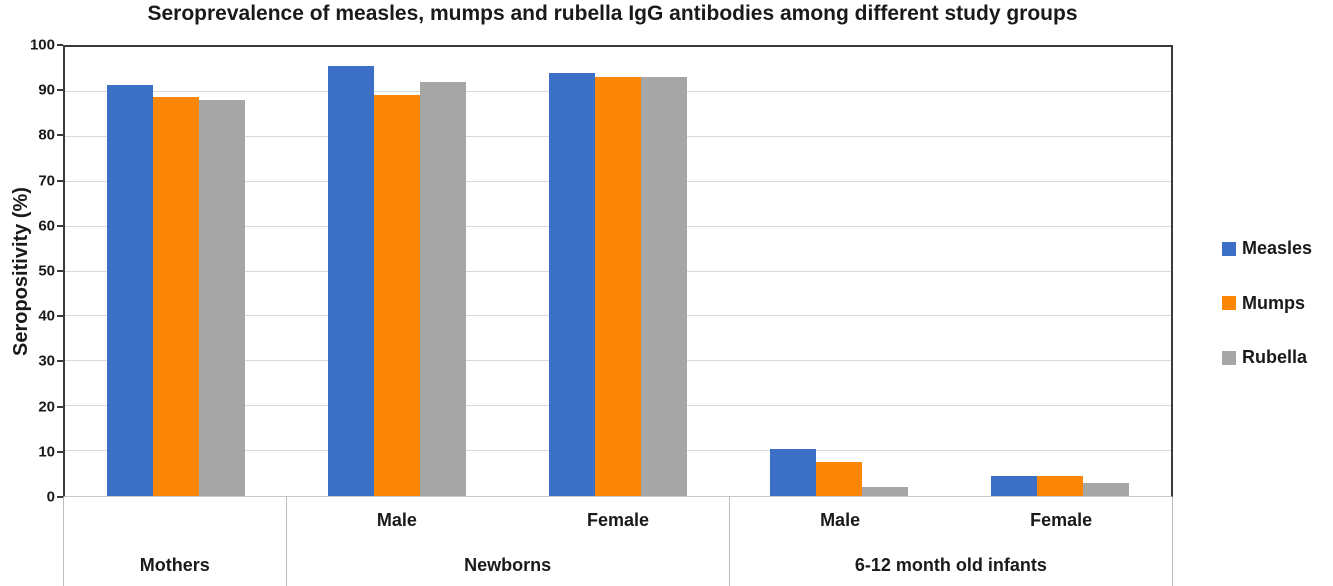  Describe the element at coordinates (396, 520) in the screenshot. I see `x-sublabel-male-1: Male` at that location.